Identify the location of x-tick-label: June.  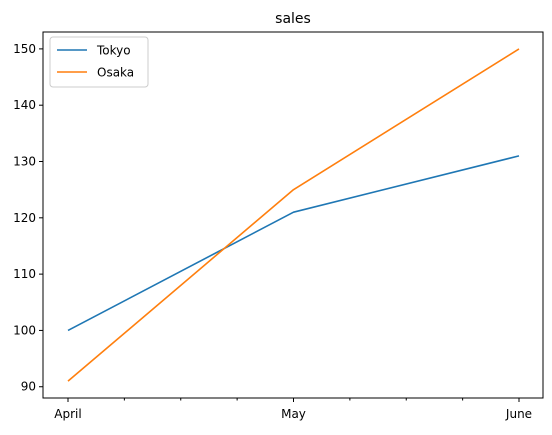
(518, 414).